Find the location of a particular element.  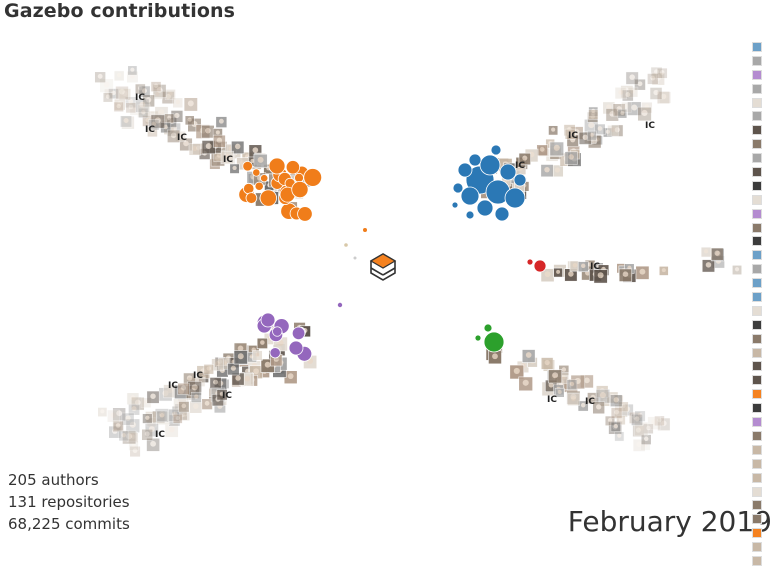

contributor-avatar-list is located at coordinates (757, 306).